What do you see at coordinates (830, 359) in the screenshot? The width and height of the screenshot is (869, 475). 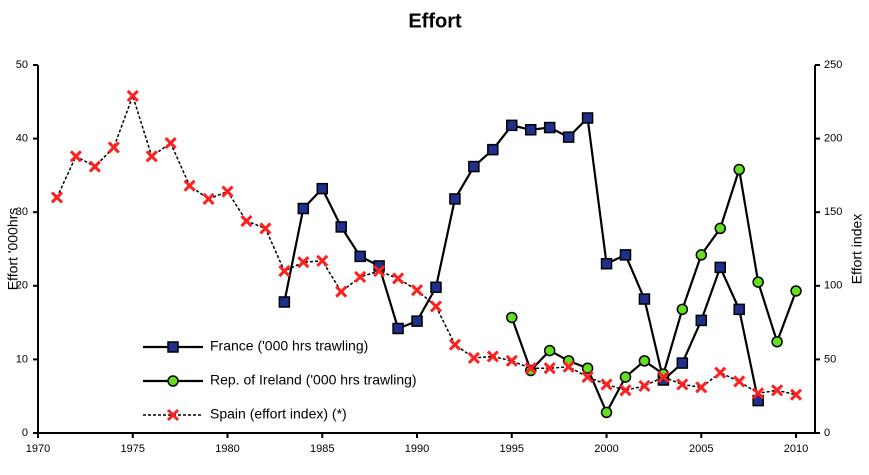 I see `y2-tick-label: 50` at bounding box center [830, 359].